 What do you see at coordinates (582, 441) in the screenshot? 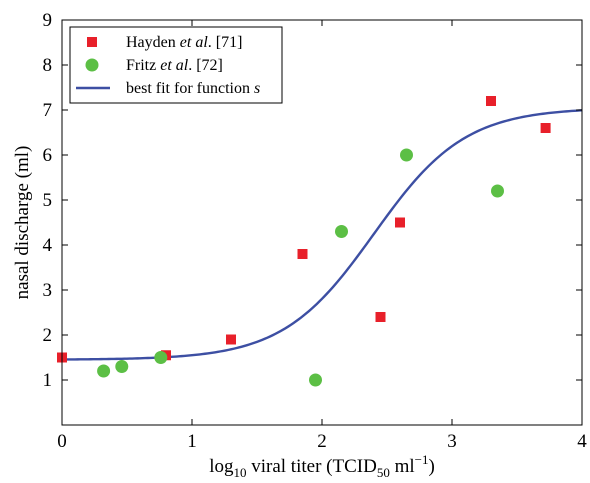
I see `x-tick-label: 4` at bounding box center [582, 441].